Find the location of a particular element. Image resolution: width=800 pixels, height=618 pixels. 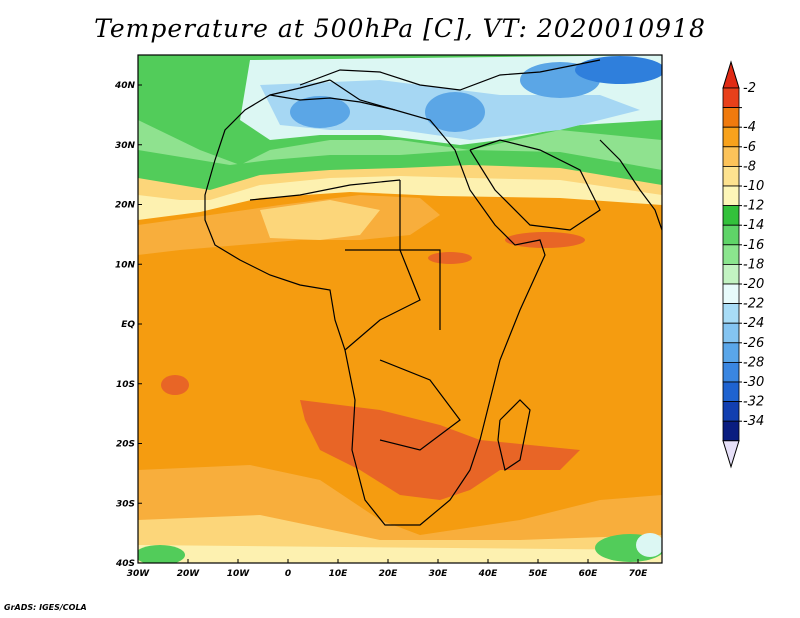

lat-tick-label: 20S is located at coordinates (125, 445).